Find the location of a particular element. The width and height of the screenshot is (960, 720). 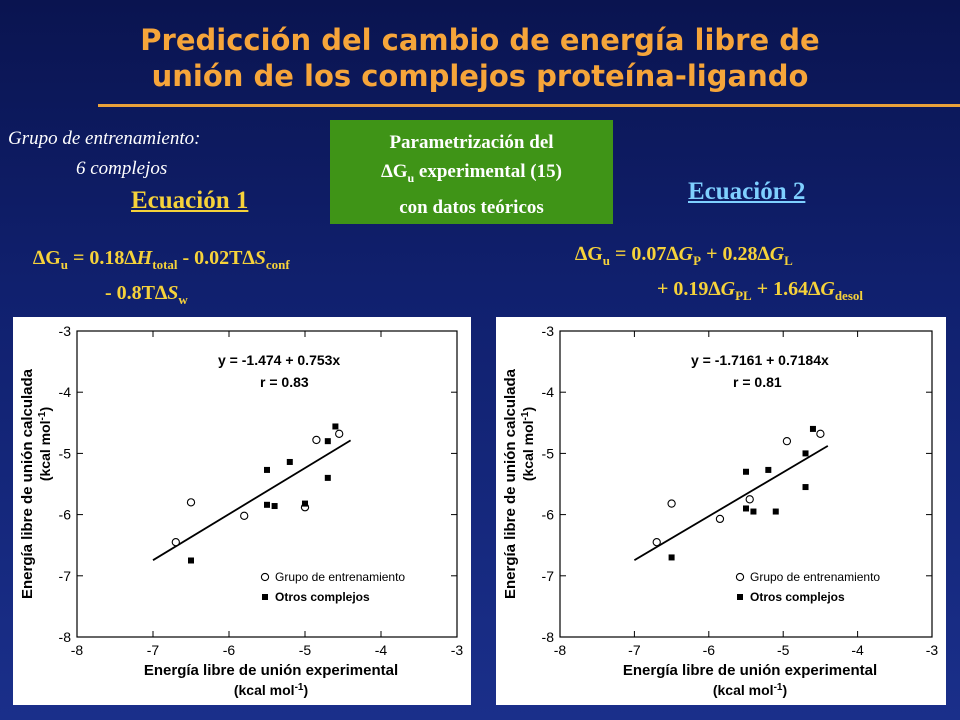

training-line-2: 6 complejos is located at coordinates (122, 168).